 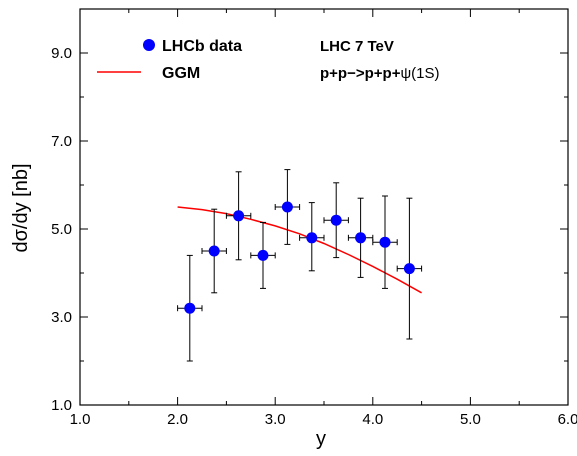 What do you see at coordinates (372, 419) in the screenshot?
I see `x-tick-label: 4.0` at bounding box center [372, 419].